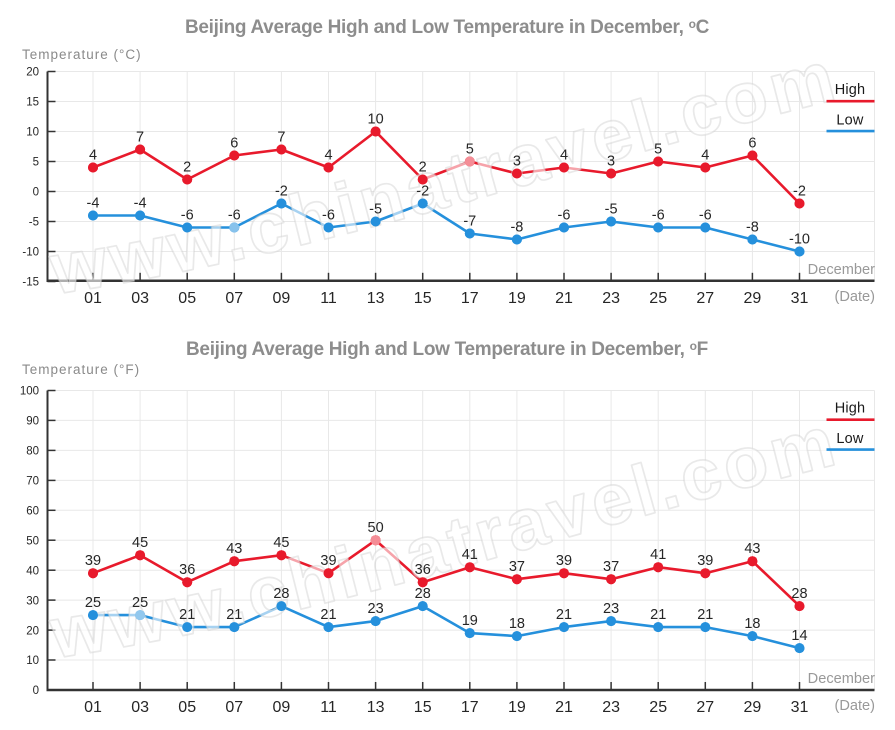 This screenshot has height=730, width=895. Describe the element at coordinates (32, 482) in the screenshot. I see `svg-text: 70` at that location.